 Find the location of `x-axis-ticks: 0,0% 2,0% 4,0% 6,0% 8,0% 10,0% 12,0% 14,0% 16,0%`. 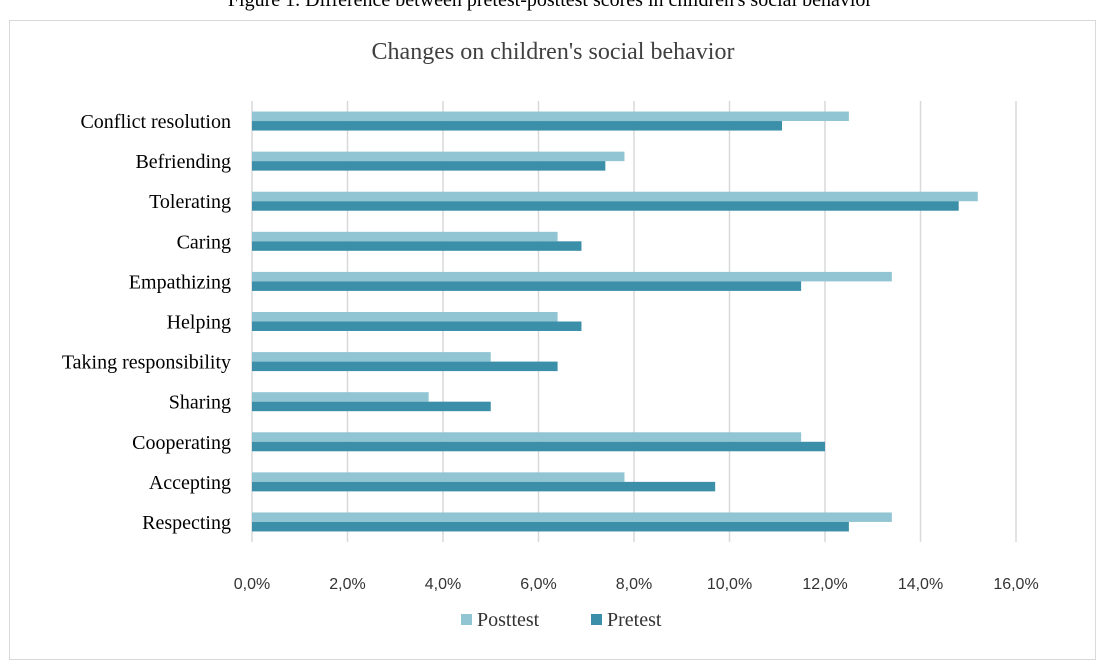

x-axis-ticks: 0,0% 2,0% 4,0% 6,0% 8,0% 10,0% 12,0% 14,0% 16,0% is located at coordinates (636, 584).